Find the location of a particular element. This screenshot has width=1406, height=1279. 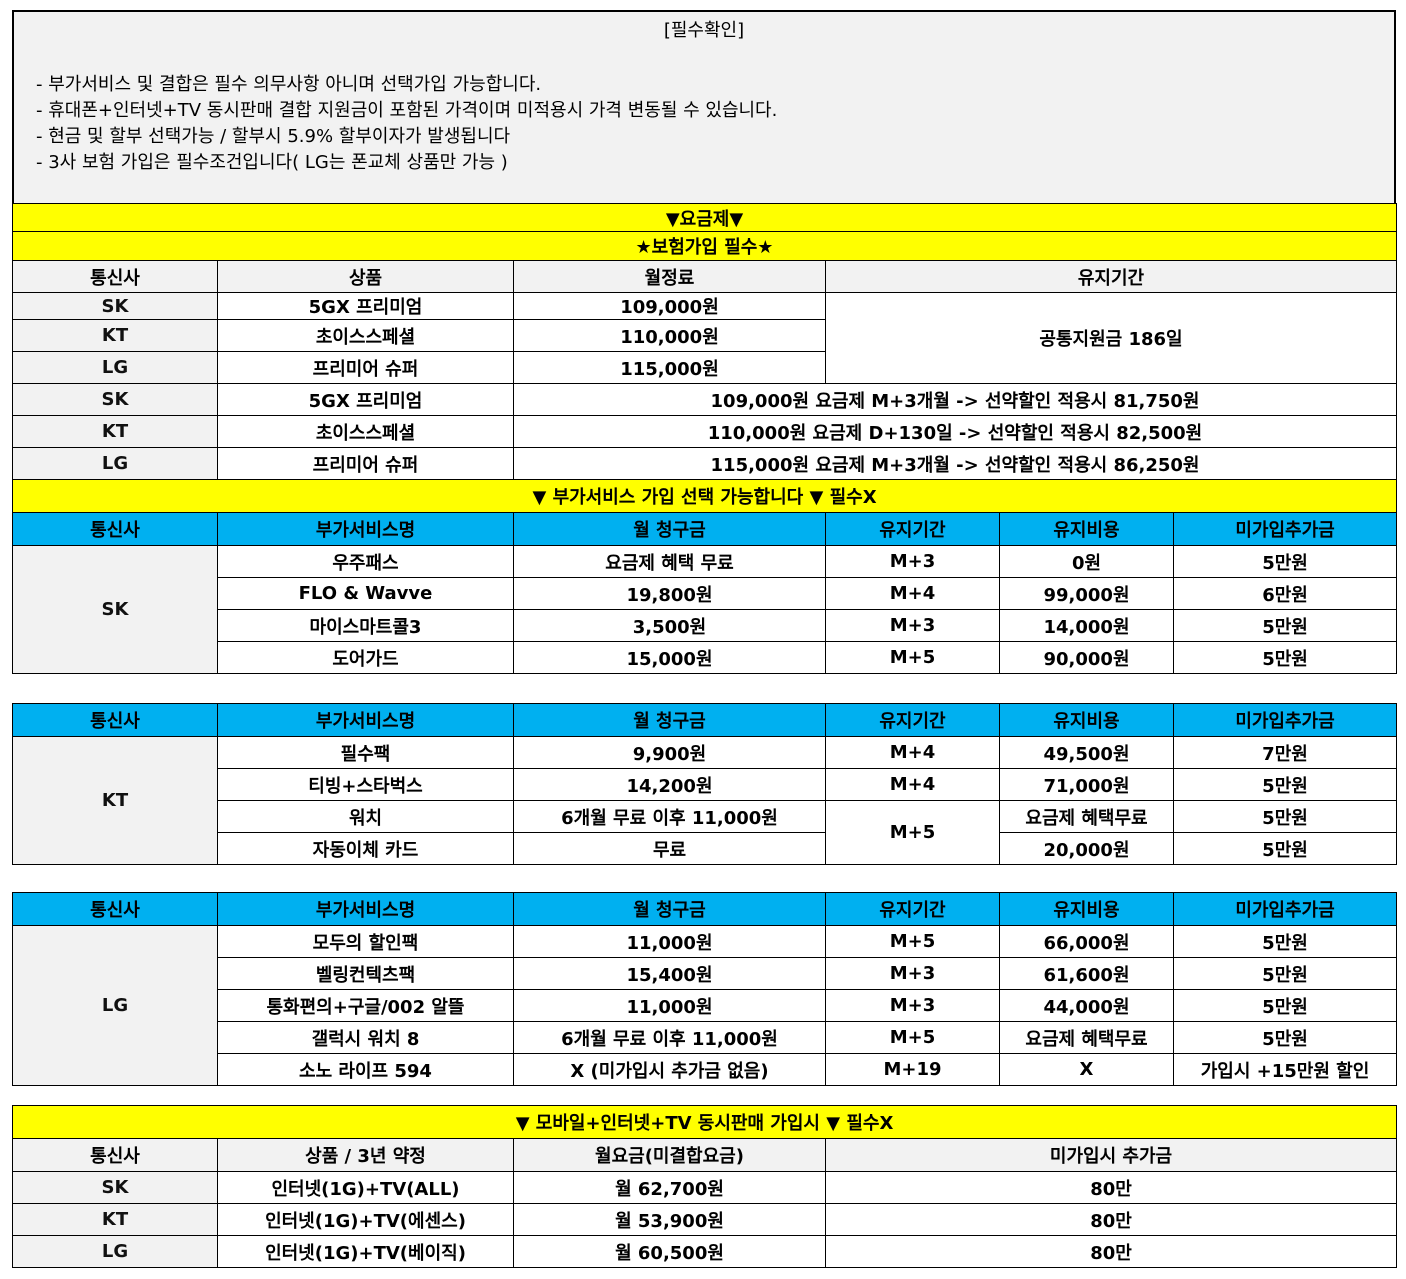

column-header: 월 청구금 is located at coordinates (669, 720).